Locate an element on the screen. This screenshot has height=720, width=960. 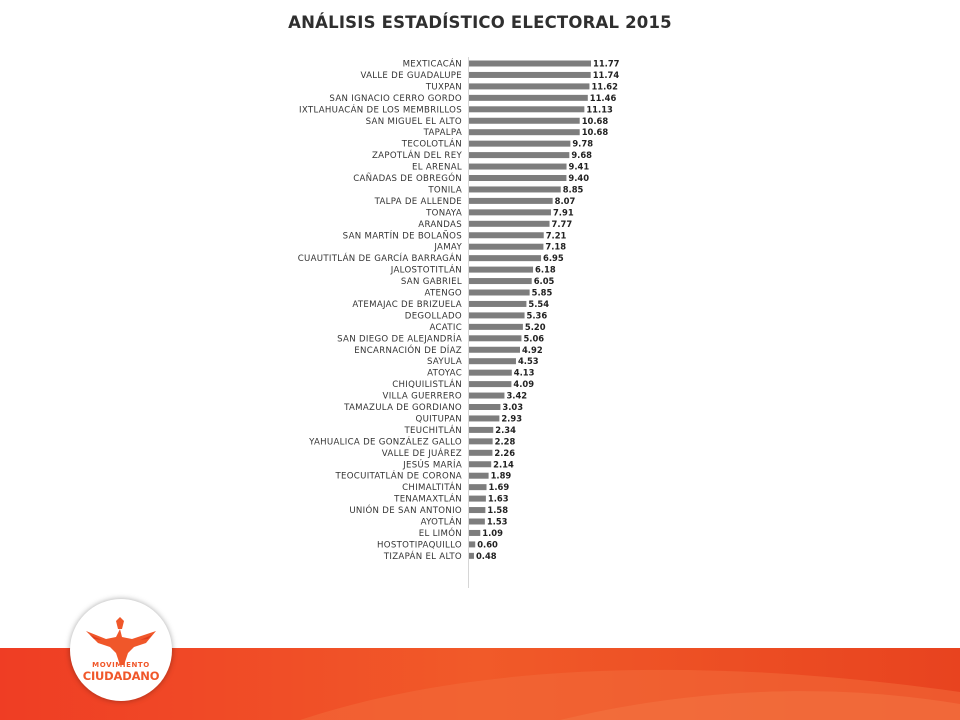
category-label: CUAUTITLÁN DE GARCÍA BARRAGÁN is located at coordinates (380, 258).